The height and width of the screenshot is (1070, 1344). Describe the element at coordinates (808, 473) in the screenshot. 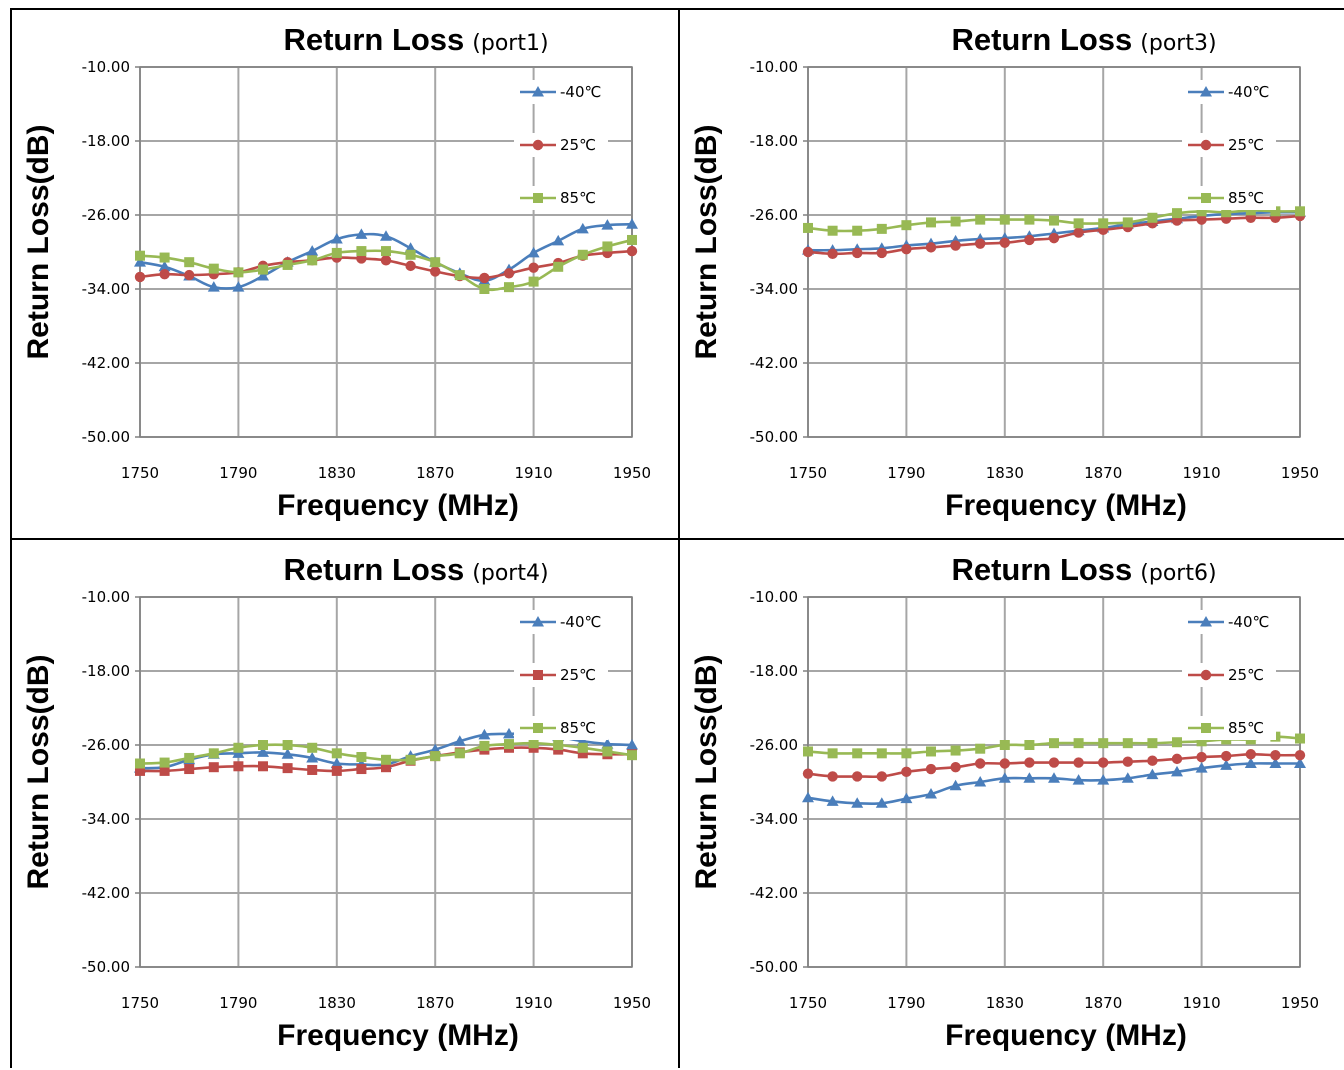

I see `x-tick-label: 1750` at that location.